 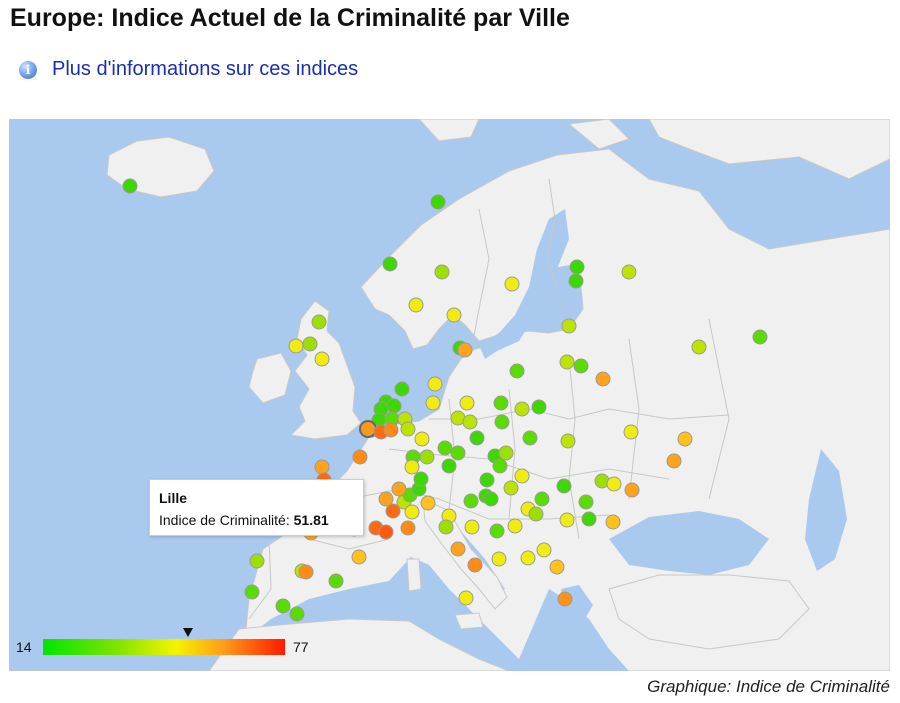 I want to click on tooltip-metric-label: Indice de Criminalité:, so click(x=224, y=520).